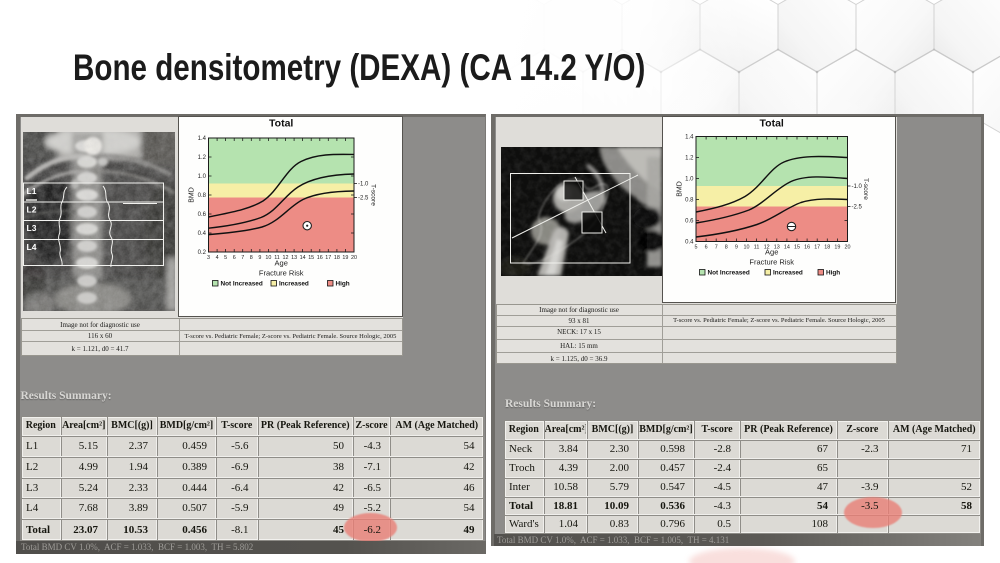  What do you see at coordinates (217, 258) in the screenshot?
I see `svg-text: 4` at bounding box center [217, 258].